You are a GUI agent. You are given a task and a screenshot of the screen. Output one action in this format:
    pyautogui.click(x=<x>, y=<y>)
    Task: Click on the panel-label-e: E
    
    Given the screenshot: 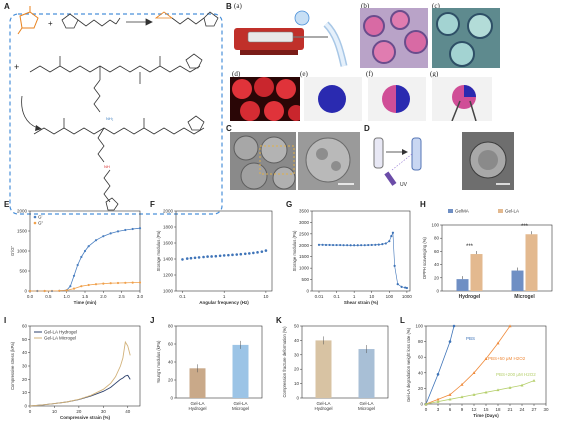 What is the action you would take?
    pyautogui.click(x=7, y=204)
    